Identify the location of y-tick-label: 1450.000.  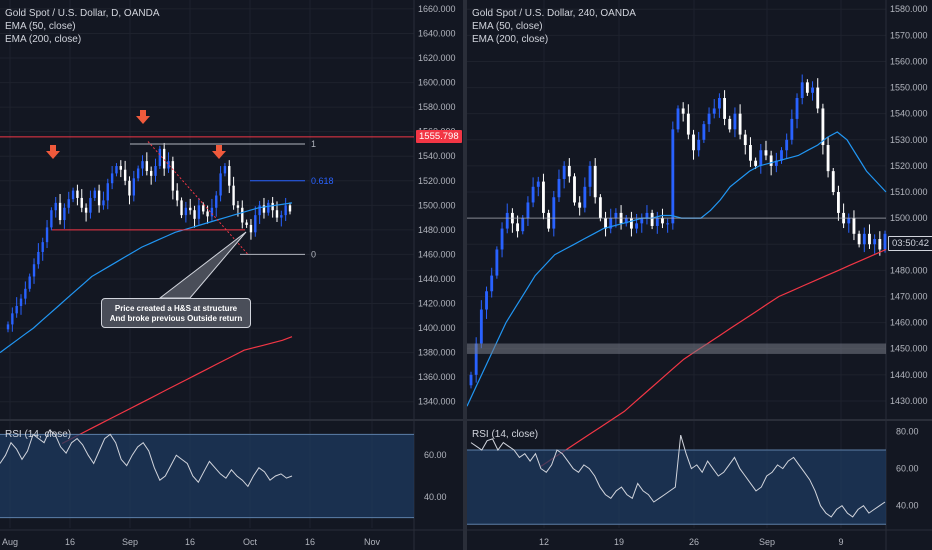
(909, 349).